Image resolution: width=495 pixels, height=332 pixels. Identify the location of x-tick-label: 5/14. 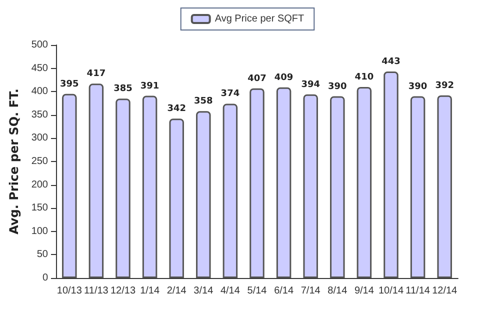
(257, 291).